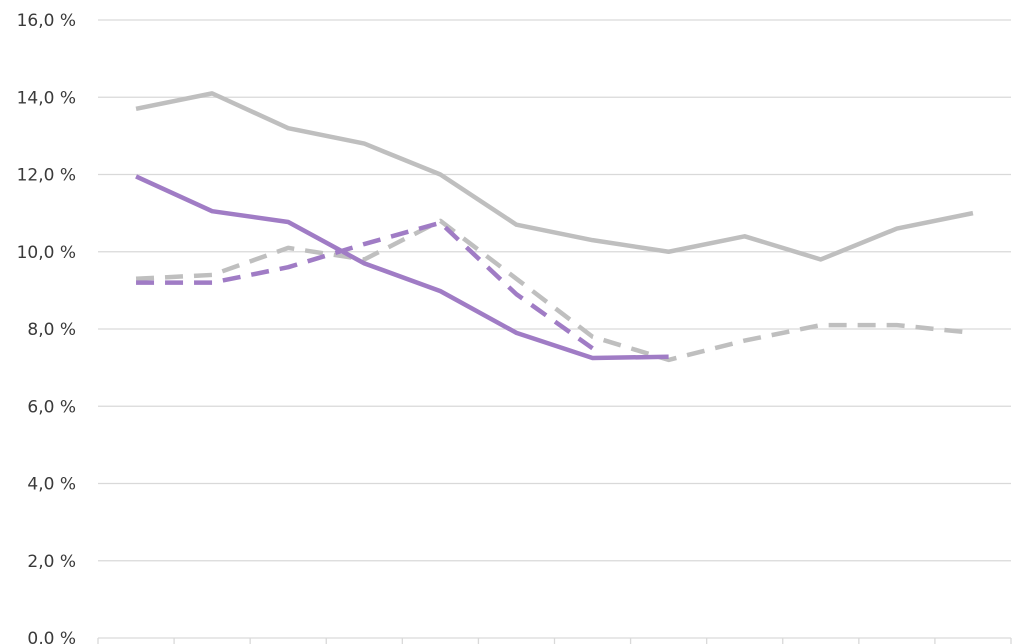  Describe the element at coordinates (51, 562) in the screenshot. I see `y-tick-label: 2,0 %` at that location.